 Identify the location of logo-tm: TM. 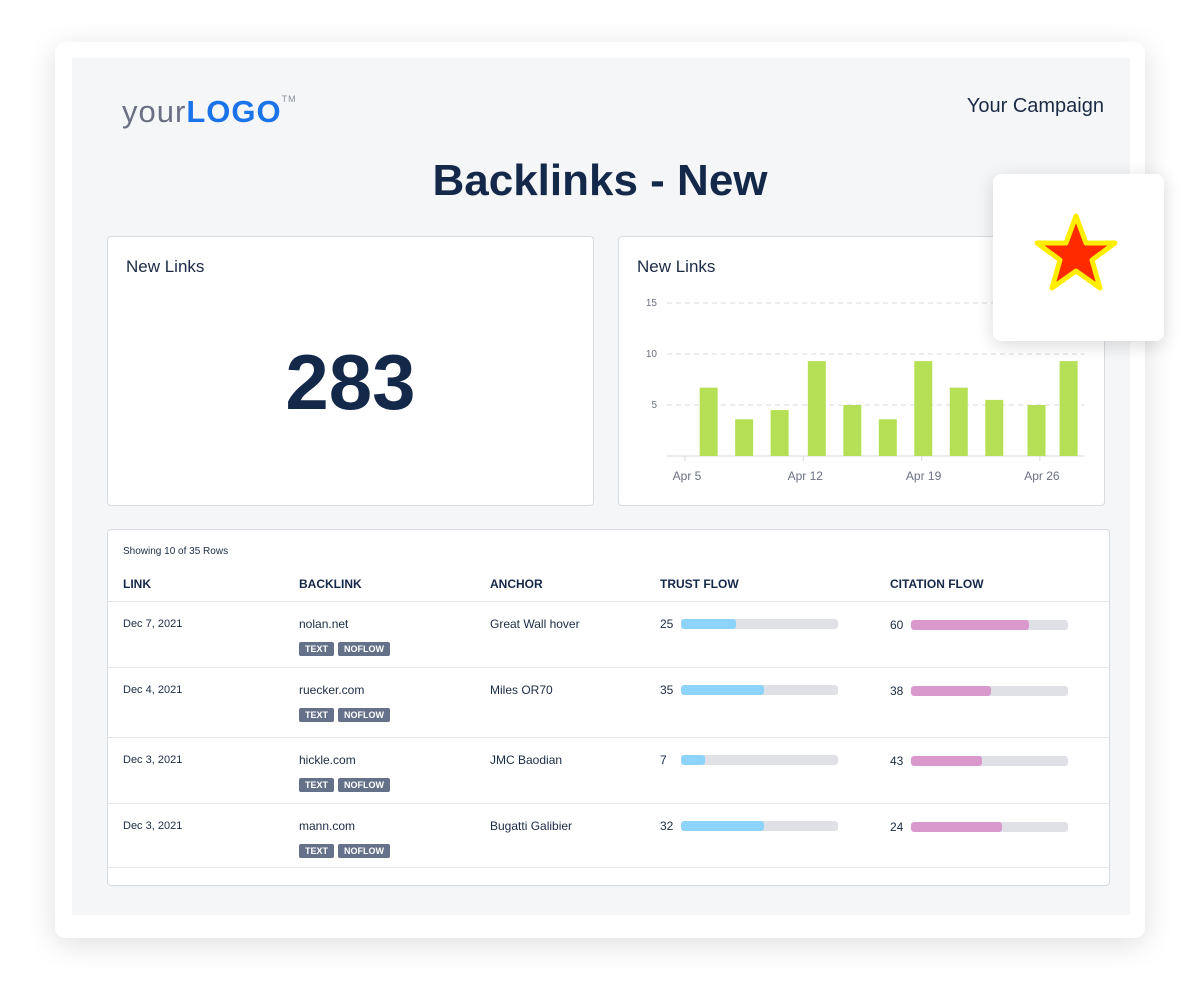
(289, 99).